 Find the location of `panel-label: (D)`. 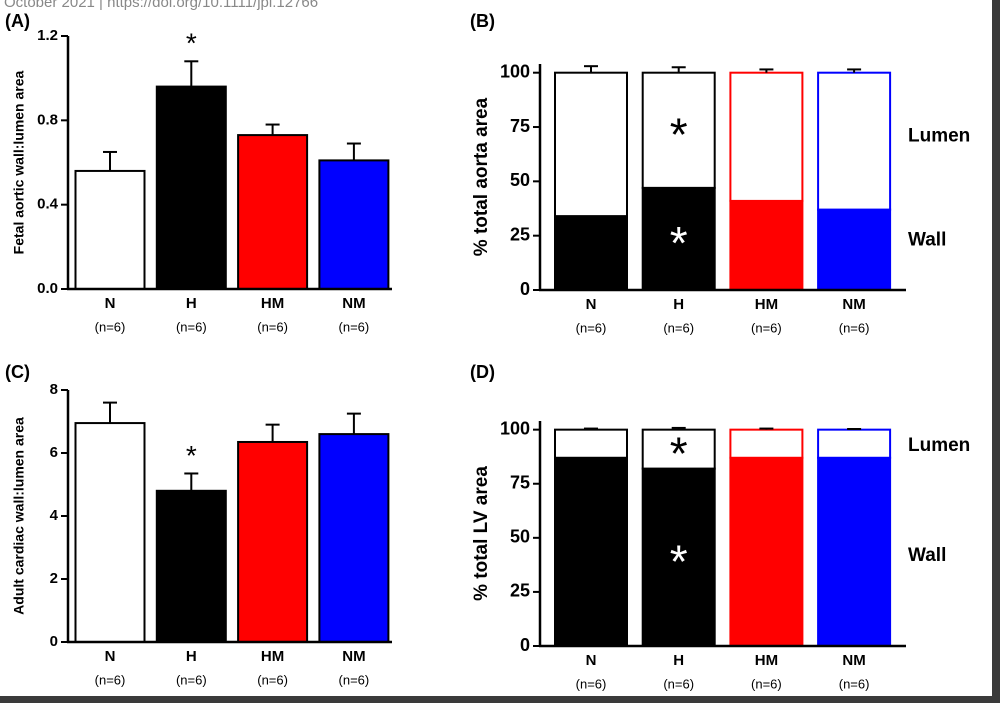

panel-label: (D) is located at coordinates (482, 372).